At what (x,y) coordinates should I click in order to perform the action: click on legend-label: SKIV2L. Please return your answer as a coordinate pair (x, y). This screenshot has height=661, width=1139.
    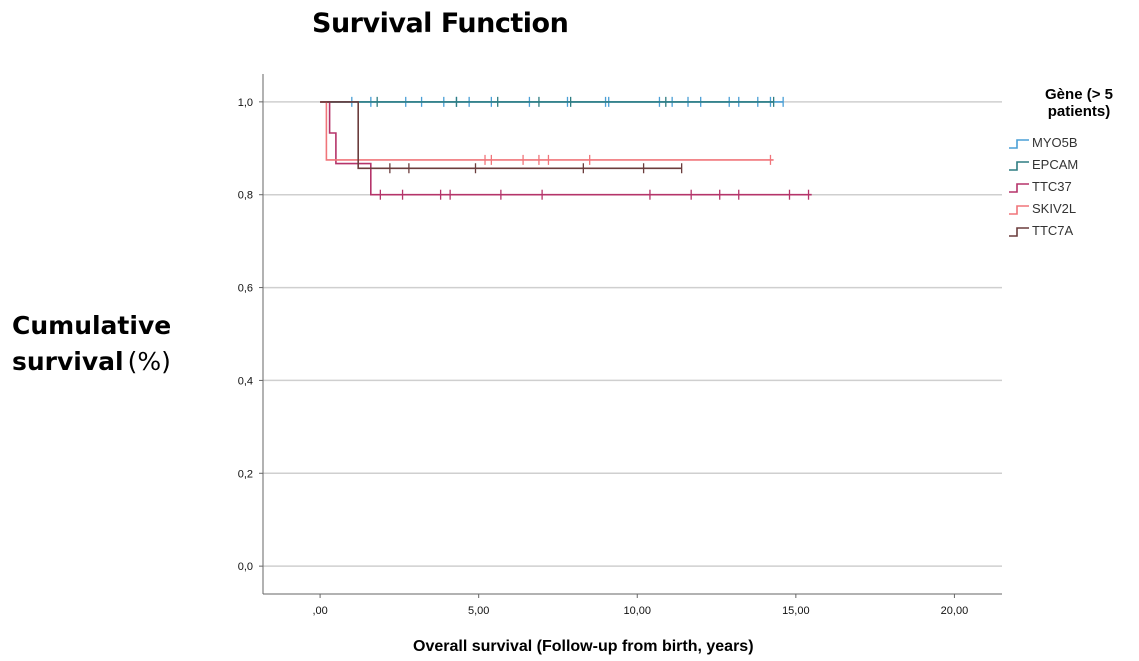
    Looking at the image, I should click on (1054, 208).